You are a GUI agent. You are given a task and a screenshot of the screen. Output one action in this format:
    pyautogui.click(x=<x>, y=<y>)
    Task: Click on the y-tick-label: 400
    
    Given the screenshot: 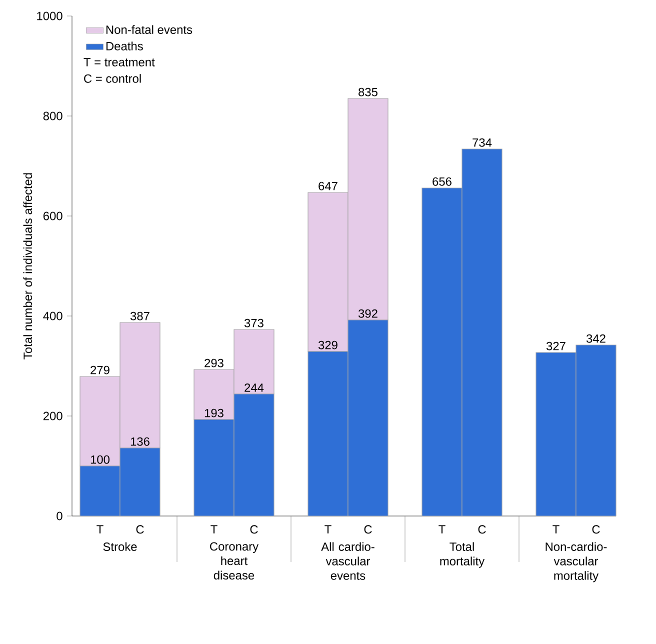 What is the action you would take?
    pyautogui.click(x=52, y=316)
    